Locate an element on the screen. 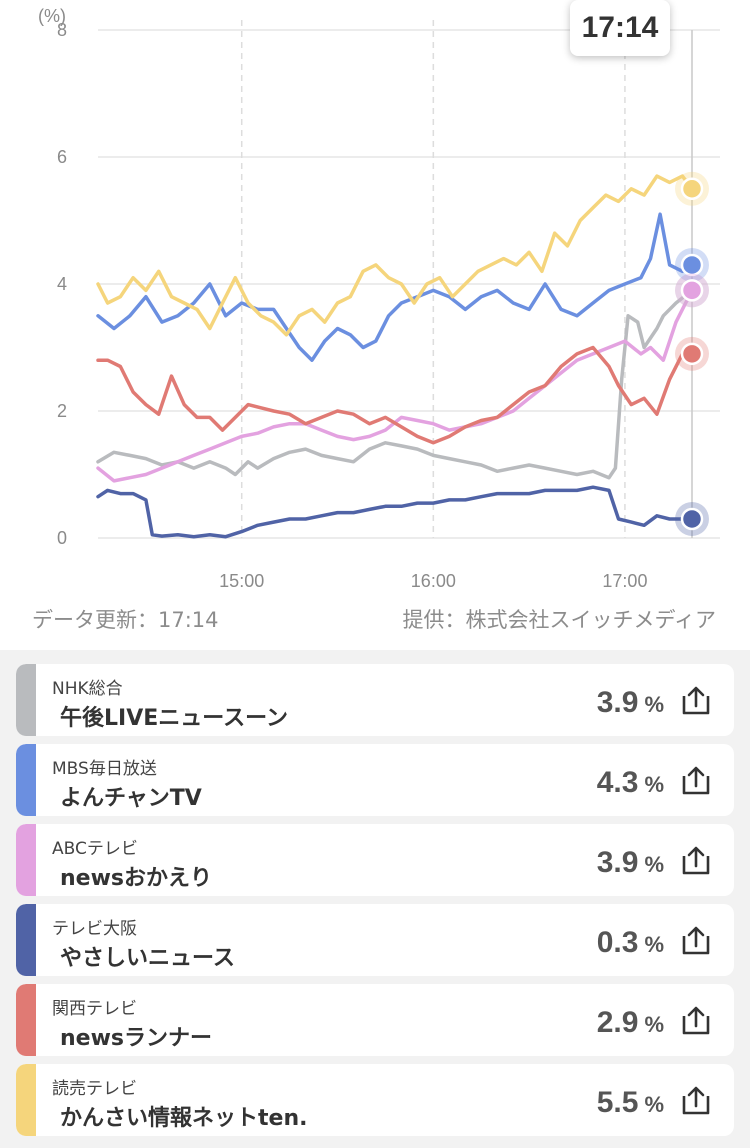 The height and width of the screenshot is (1148, 750). x-tick-label: 15:00 is located at coordinates (241, 581).